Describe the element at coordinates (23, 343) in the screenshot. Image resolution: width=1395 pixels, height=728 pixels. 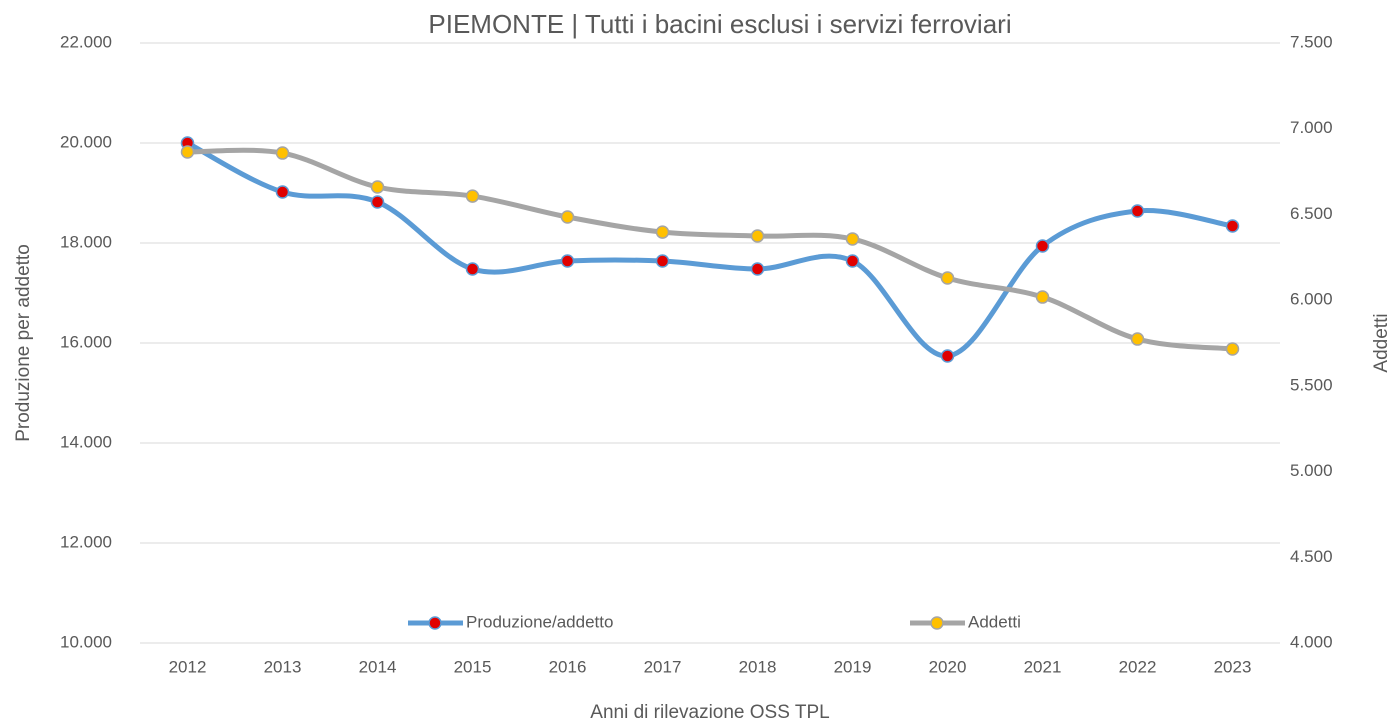
I see `y-axis-title: Produzione per addetto` at that location.